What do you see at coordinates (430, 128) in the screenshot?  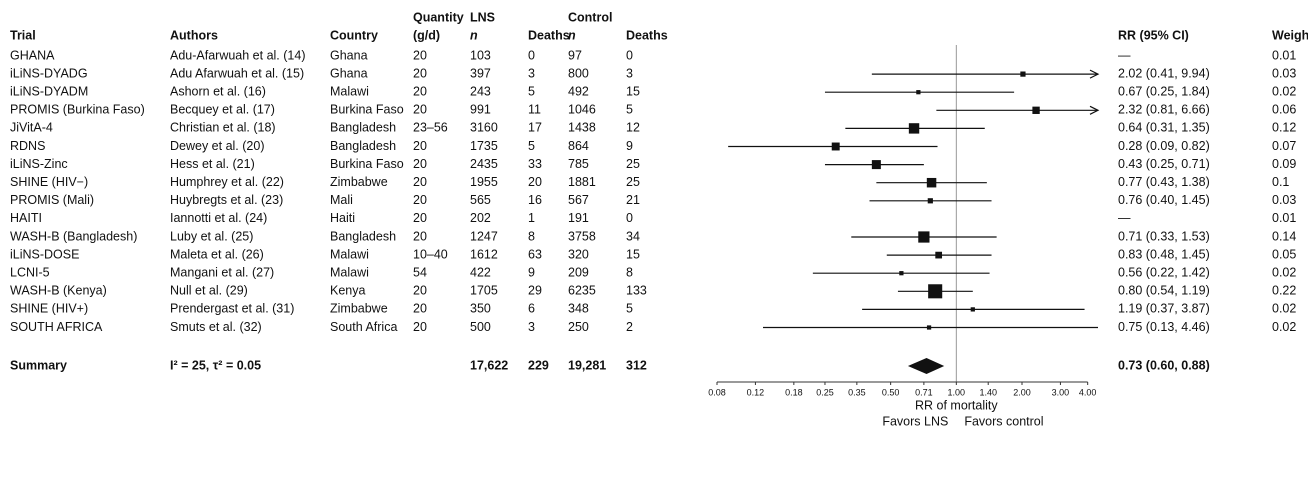 I see `cell-quantity: 23–56` at bounding box center [430, 128].